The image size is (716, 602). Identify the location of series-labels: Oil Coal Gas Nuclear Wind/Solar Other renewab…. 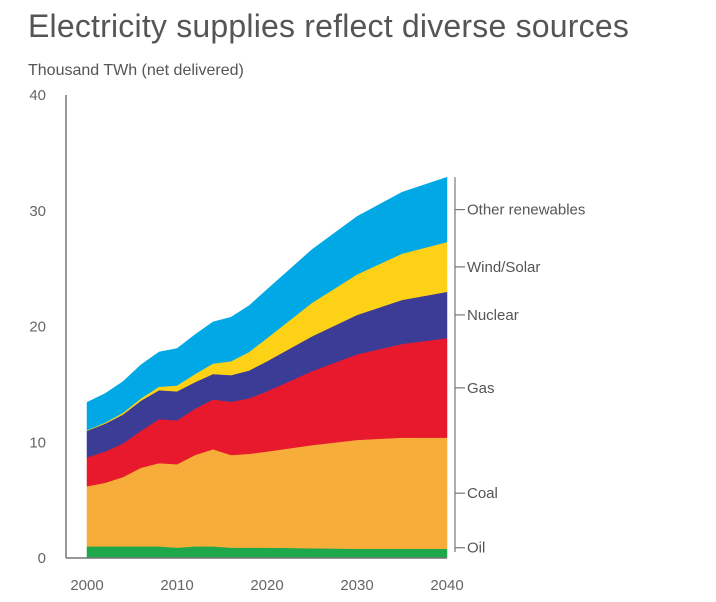
(519, 367).